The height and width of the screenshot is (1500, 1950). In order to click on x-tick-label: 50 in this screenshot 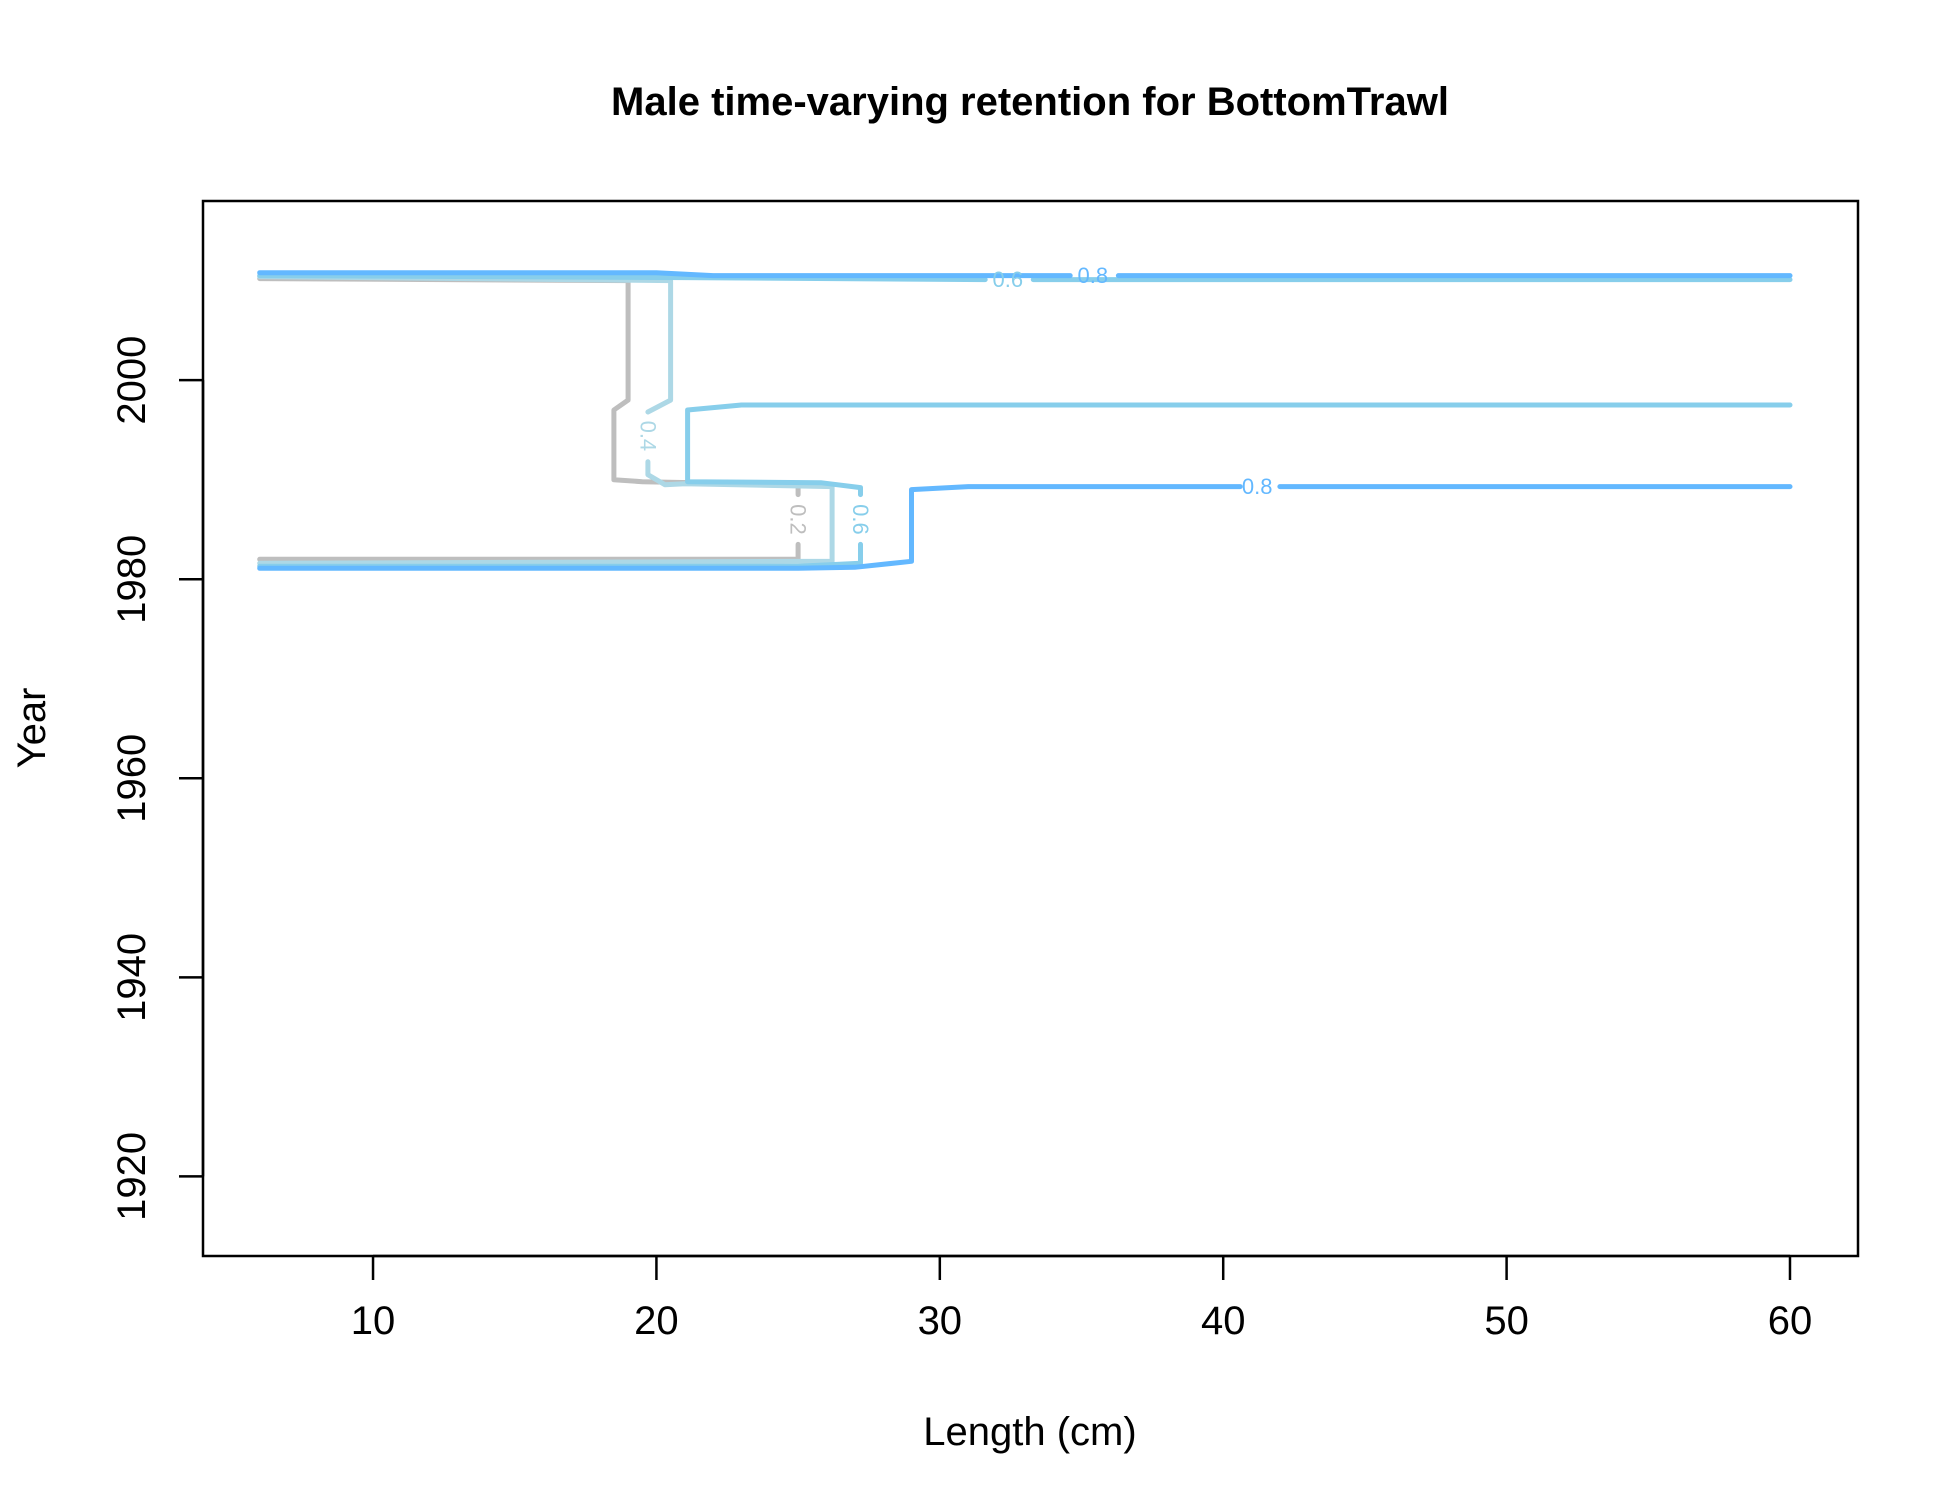, I will do `click(1506, 1321)`.